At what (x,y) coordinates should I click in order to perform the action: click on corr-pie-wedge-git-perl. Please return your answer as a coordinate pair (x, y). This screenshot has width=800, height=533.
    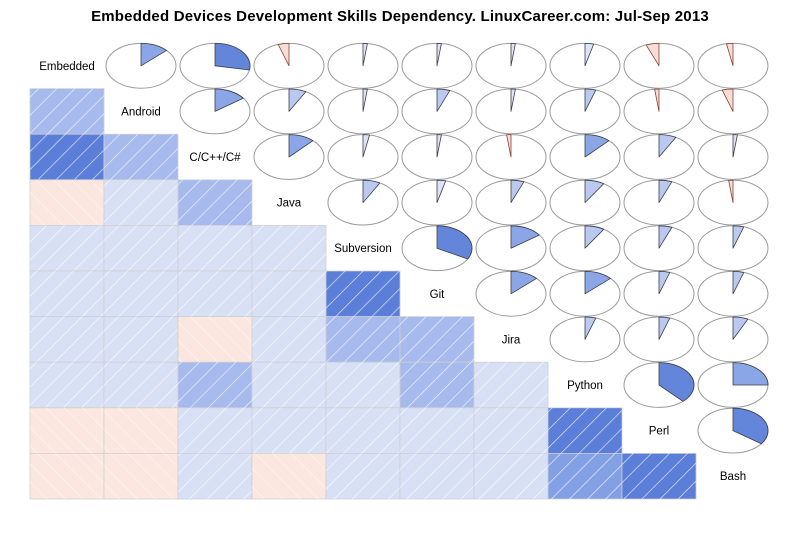
    Looking at the image, I should click on (664, 283).